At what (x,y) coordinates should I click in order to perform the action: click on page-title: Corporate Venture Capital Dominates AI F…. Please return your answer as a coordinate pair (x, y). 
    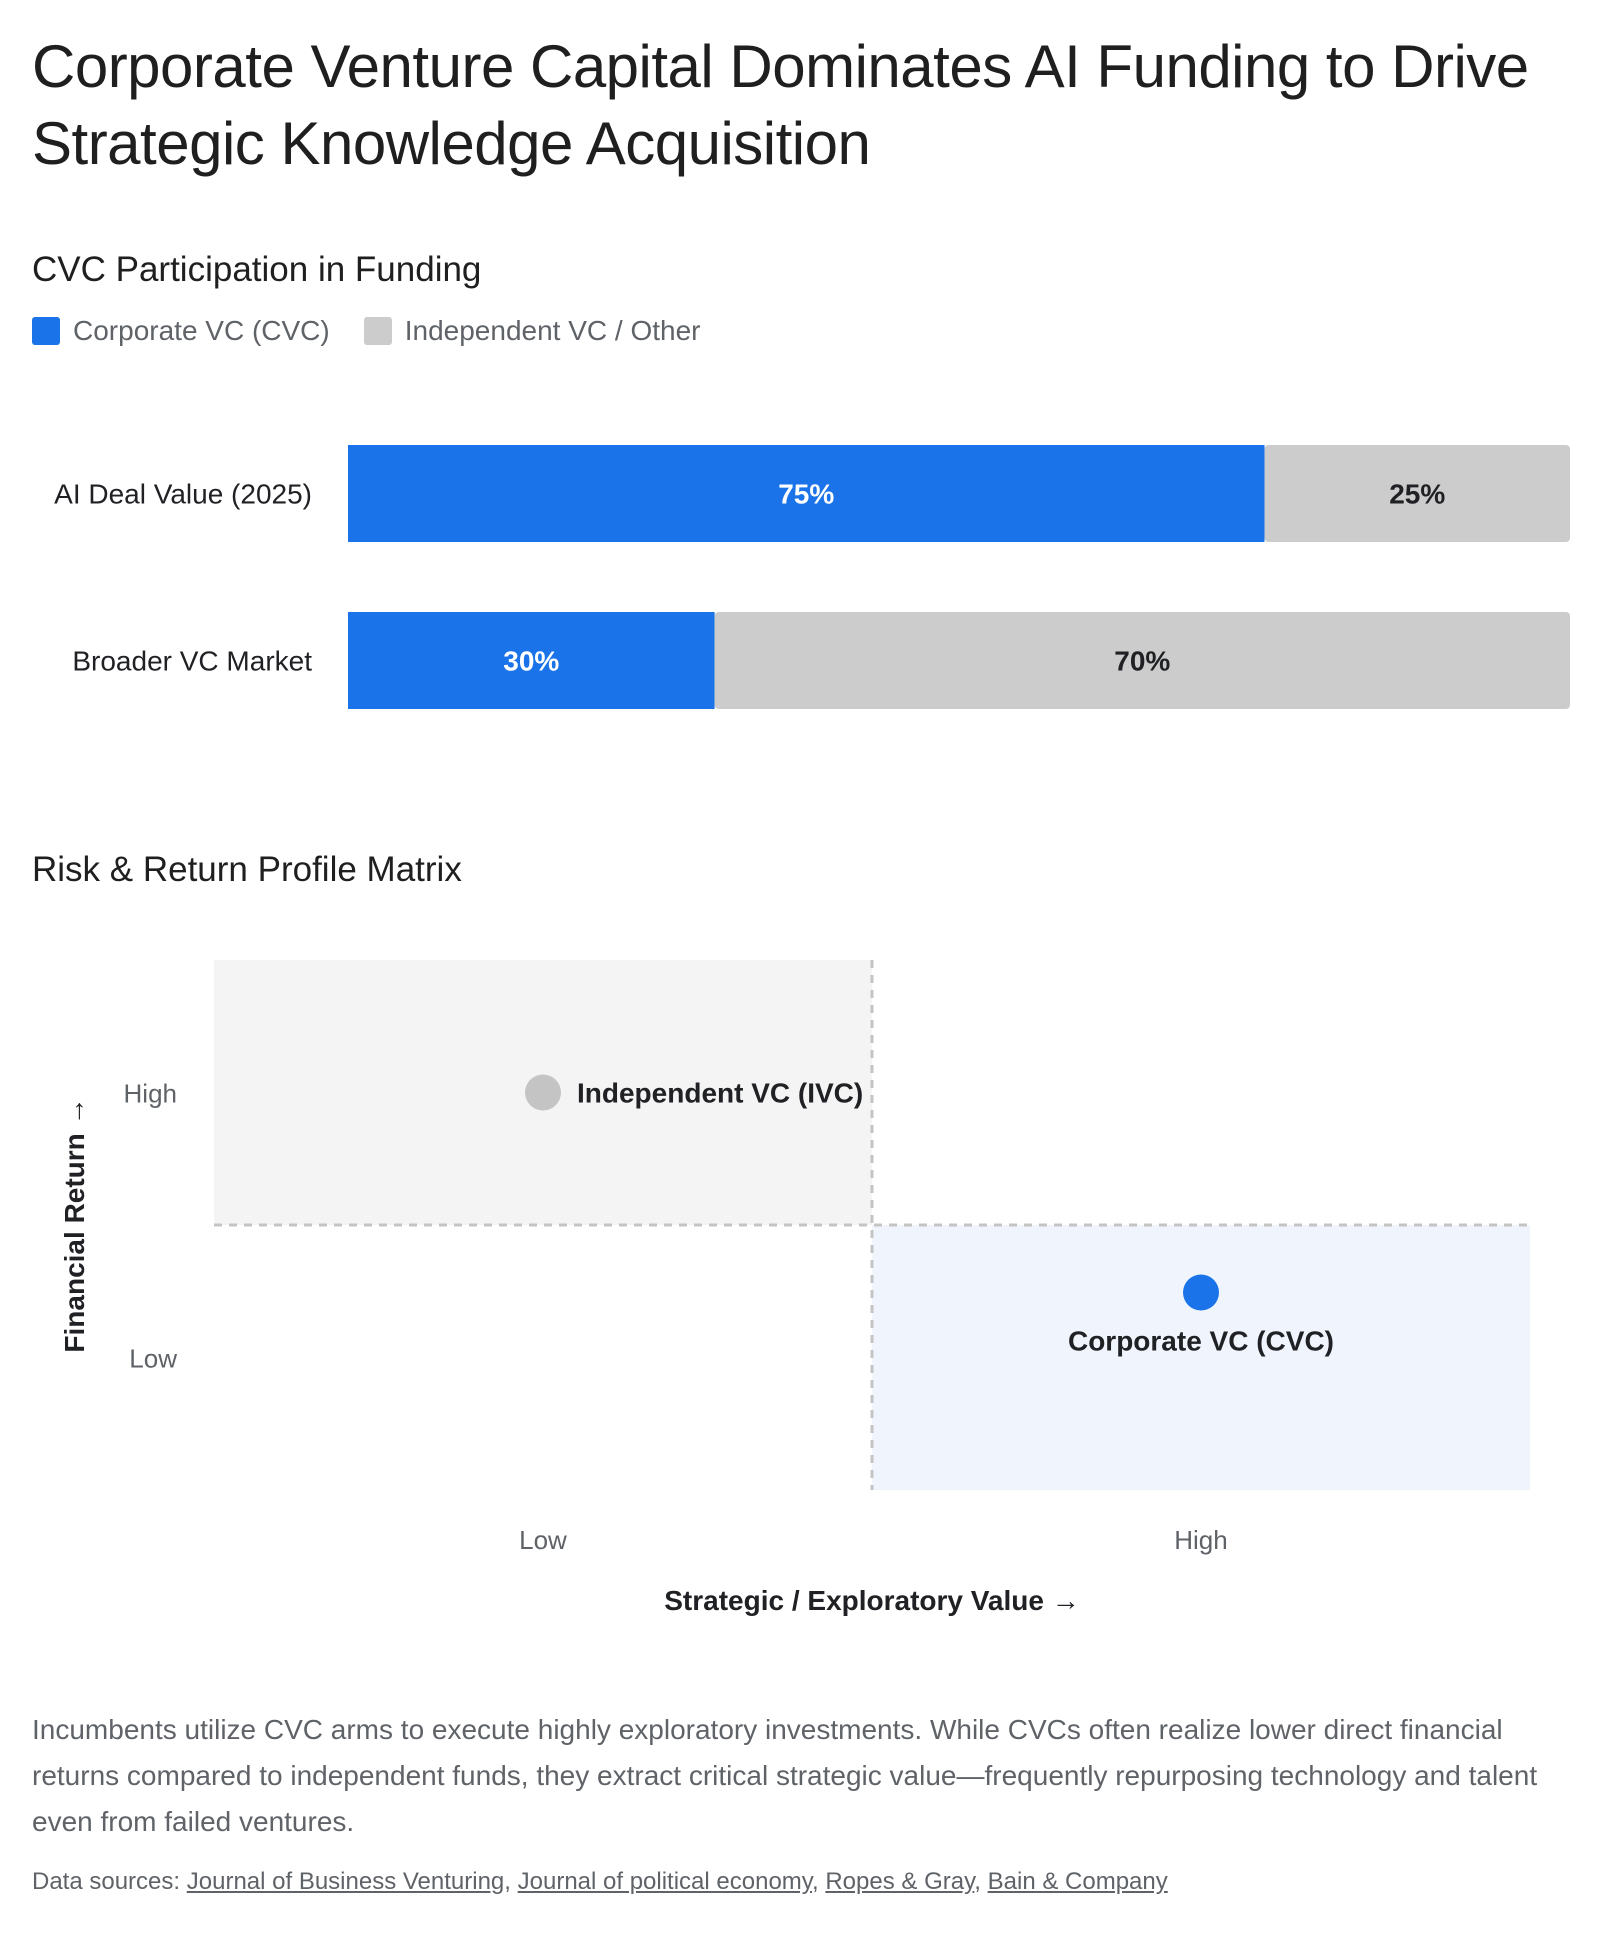
    Looking at the image, I should click on (780, 105).